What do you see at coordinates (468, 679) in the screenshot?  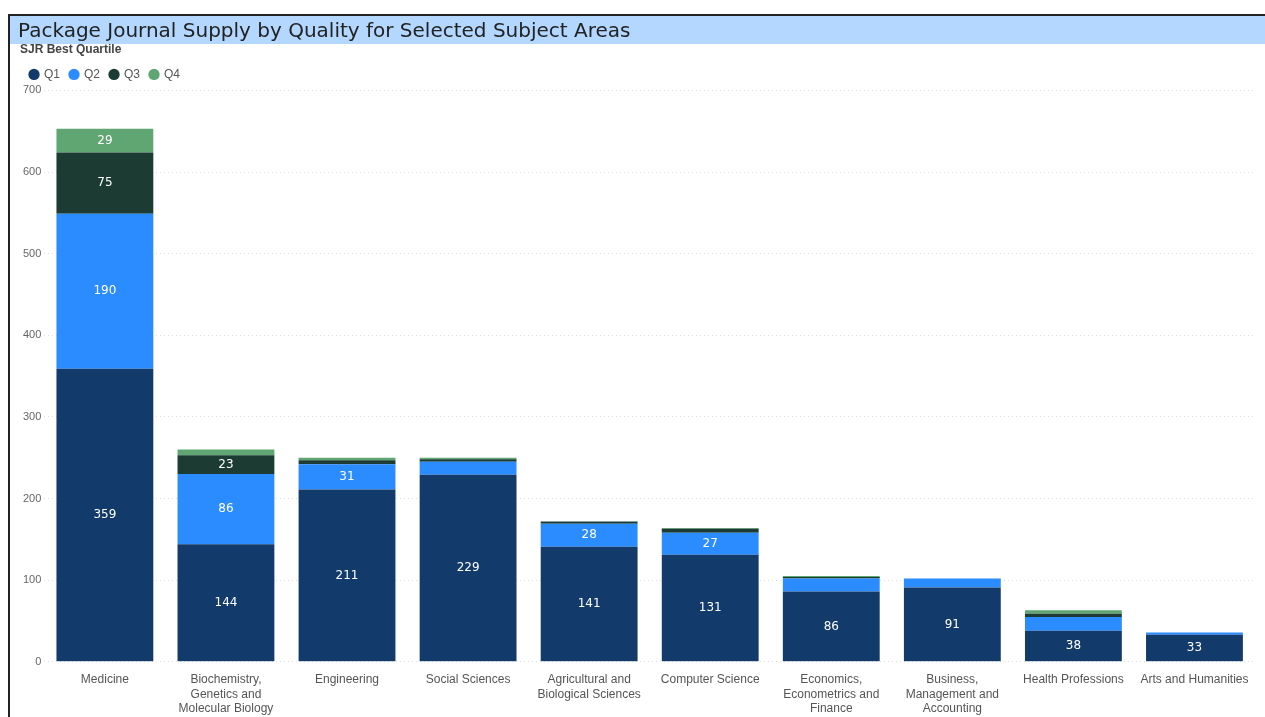 I see `x-tick-label: Social Sciences` at bounding box center [468, 679].